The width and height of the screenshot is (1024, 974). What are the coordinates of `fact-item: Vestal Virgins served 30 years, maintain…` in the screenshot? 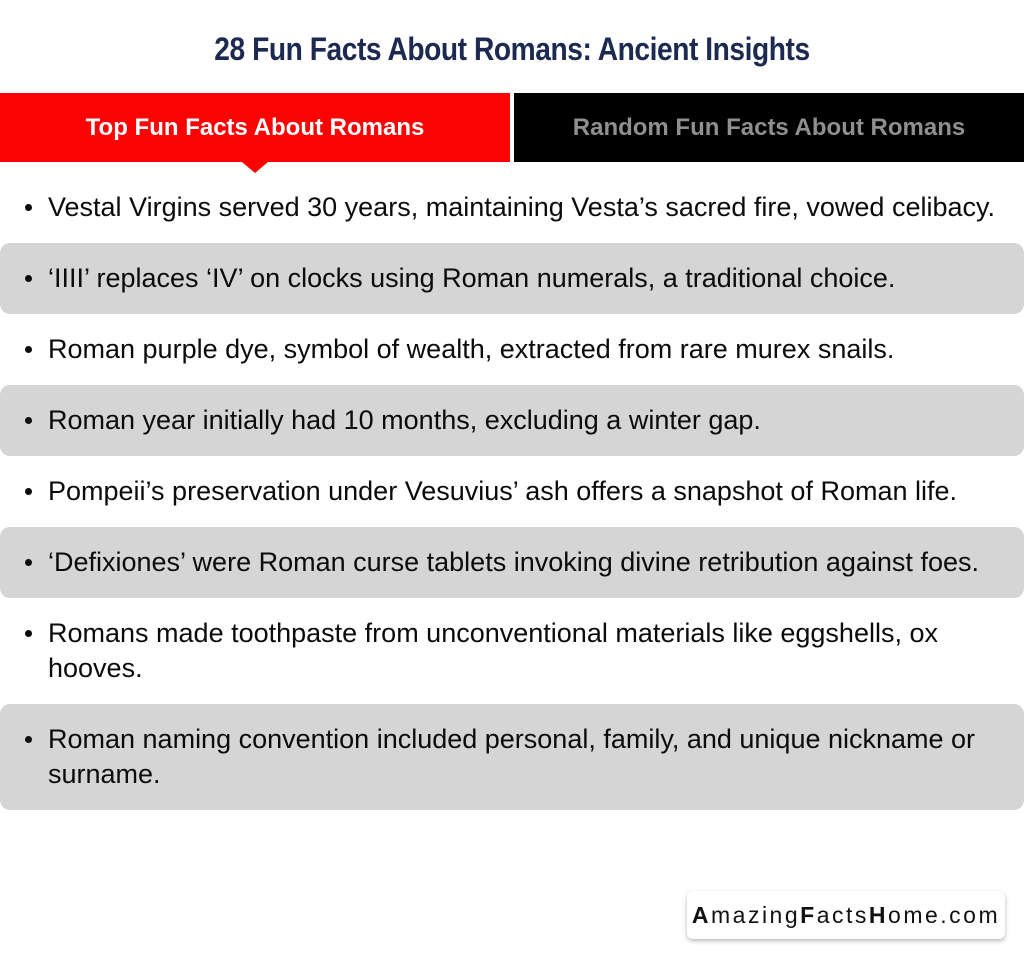 It's located at (512, 207).